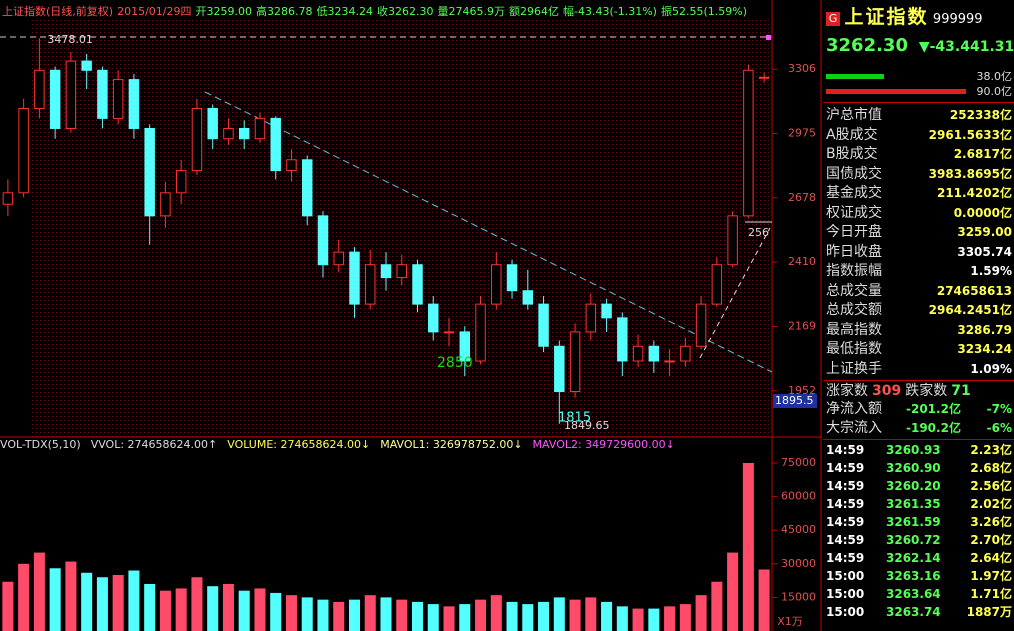 The image size is (1014, 631). Describe the element at coordinates (610, 11) in the screenshot. I see `info-item: 幅-43.43(-1.31%)` at that location.